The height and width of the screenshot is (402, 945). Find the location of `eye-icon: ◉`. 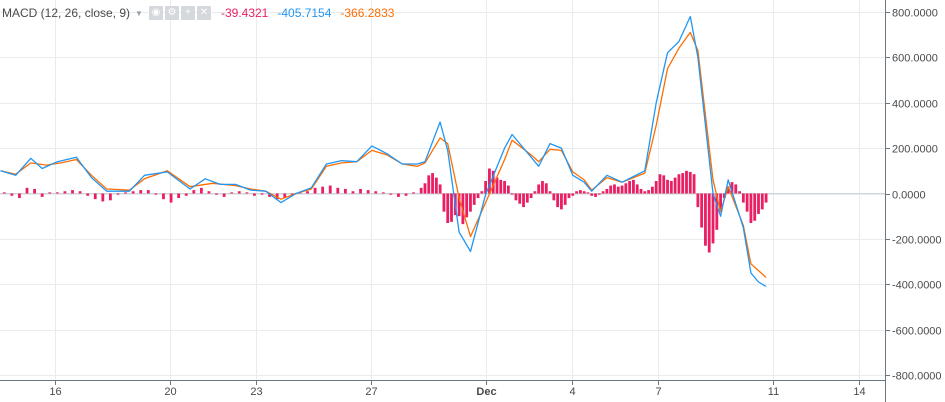

eye-icon: ◉ is located at coordinates (155, 13).